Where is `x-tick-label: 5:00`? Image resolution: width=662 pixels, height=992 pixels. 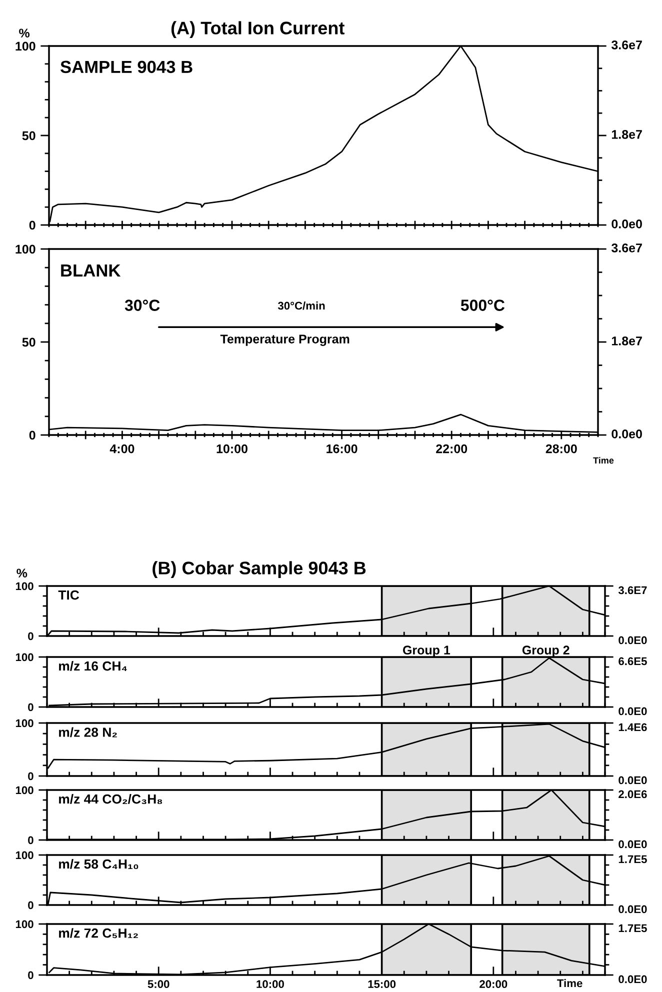 x-tick-label: 5:00 is located at coordinates (159, 984).